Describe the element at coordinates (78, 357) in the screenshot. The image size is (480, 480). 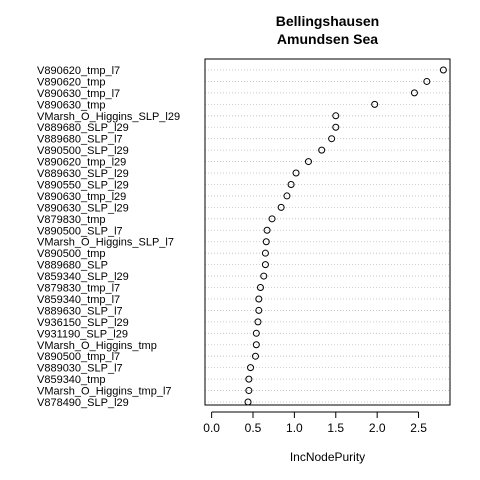
I see `y-tick-label: V890500_tmp_l7` at that location.